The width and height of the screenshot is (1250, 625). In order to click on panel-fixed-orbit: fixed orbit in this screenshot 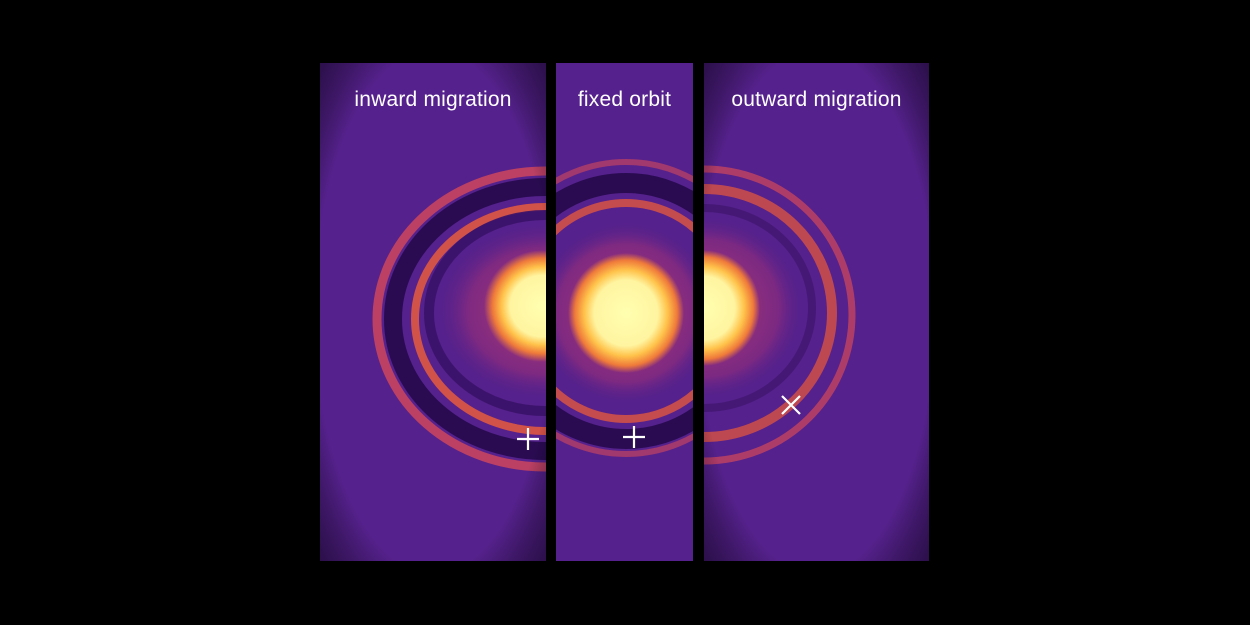, I will do `click(624, 312)`.